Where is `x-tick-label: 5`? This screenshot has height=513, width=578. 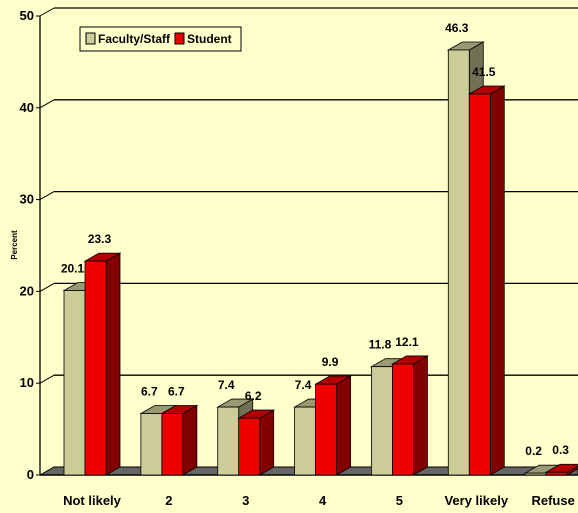
x-tick-label: 5 is located at coordinates (399, 500).